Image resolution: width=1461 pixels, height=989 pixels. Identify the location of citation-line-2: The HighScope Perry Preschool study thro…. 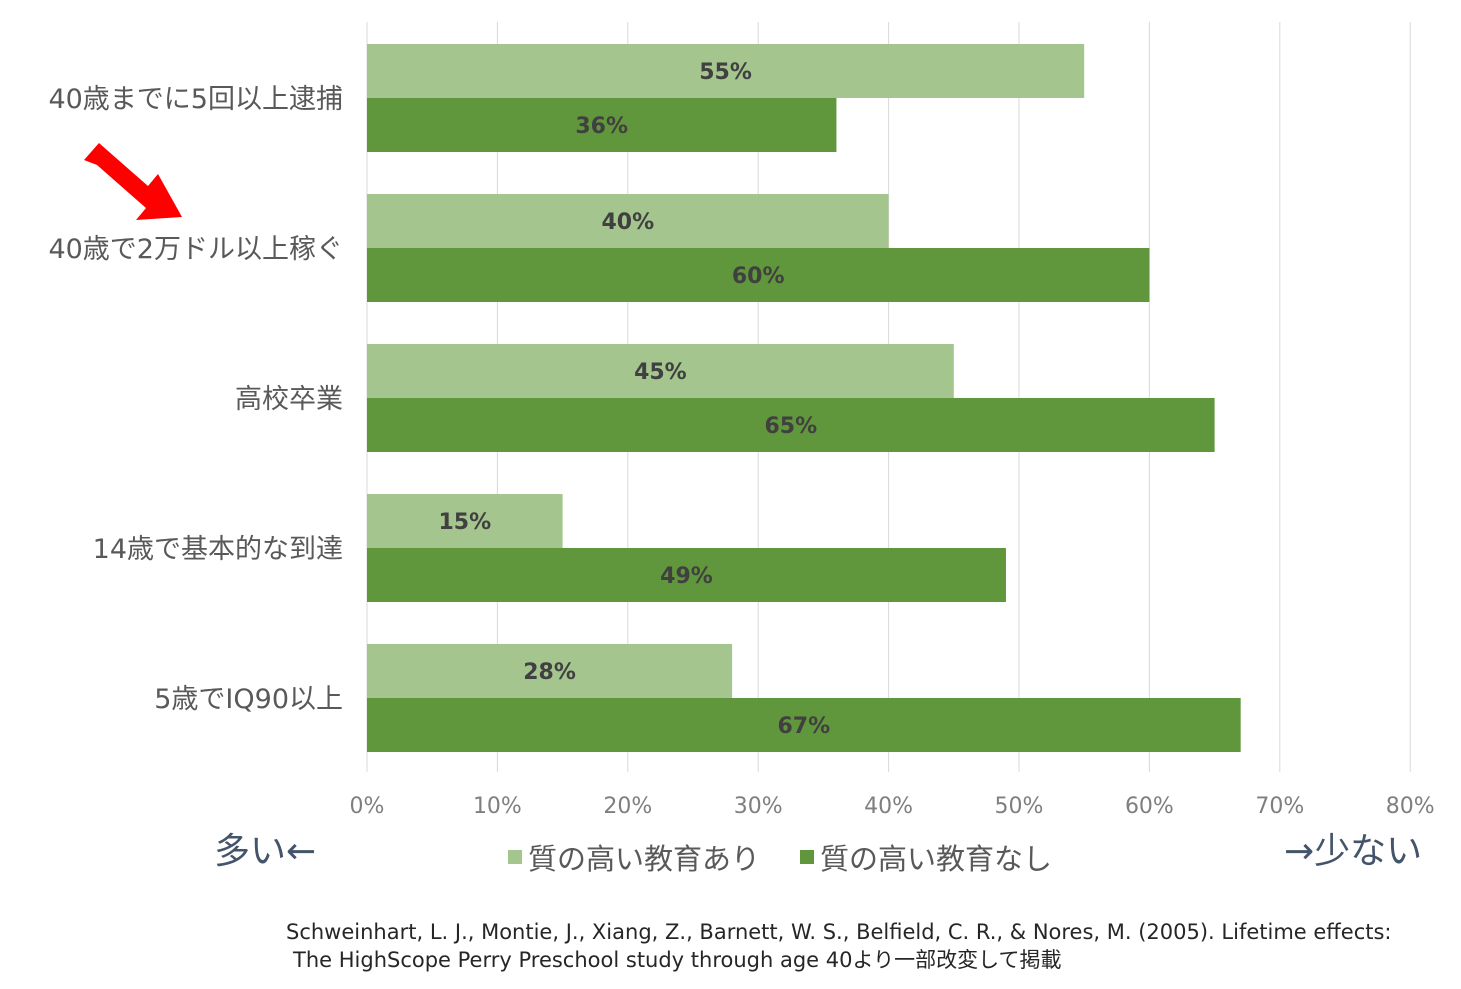
(677, 960).